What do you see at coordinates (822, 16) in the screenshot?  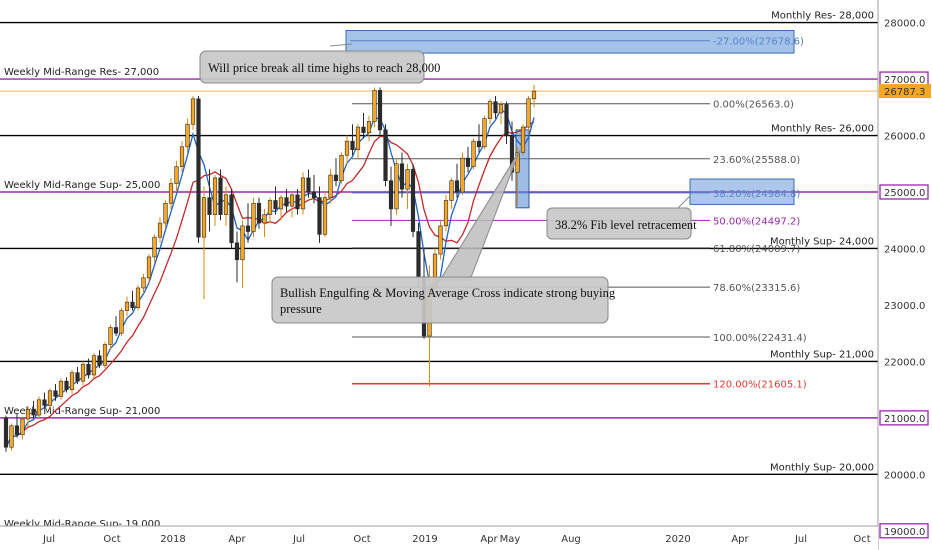 I see `level-label: Monthly Res- 28,000` at bounding box center [822, 16].